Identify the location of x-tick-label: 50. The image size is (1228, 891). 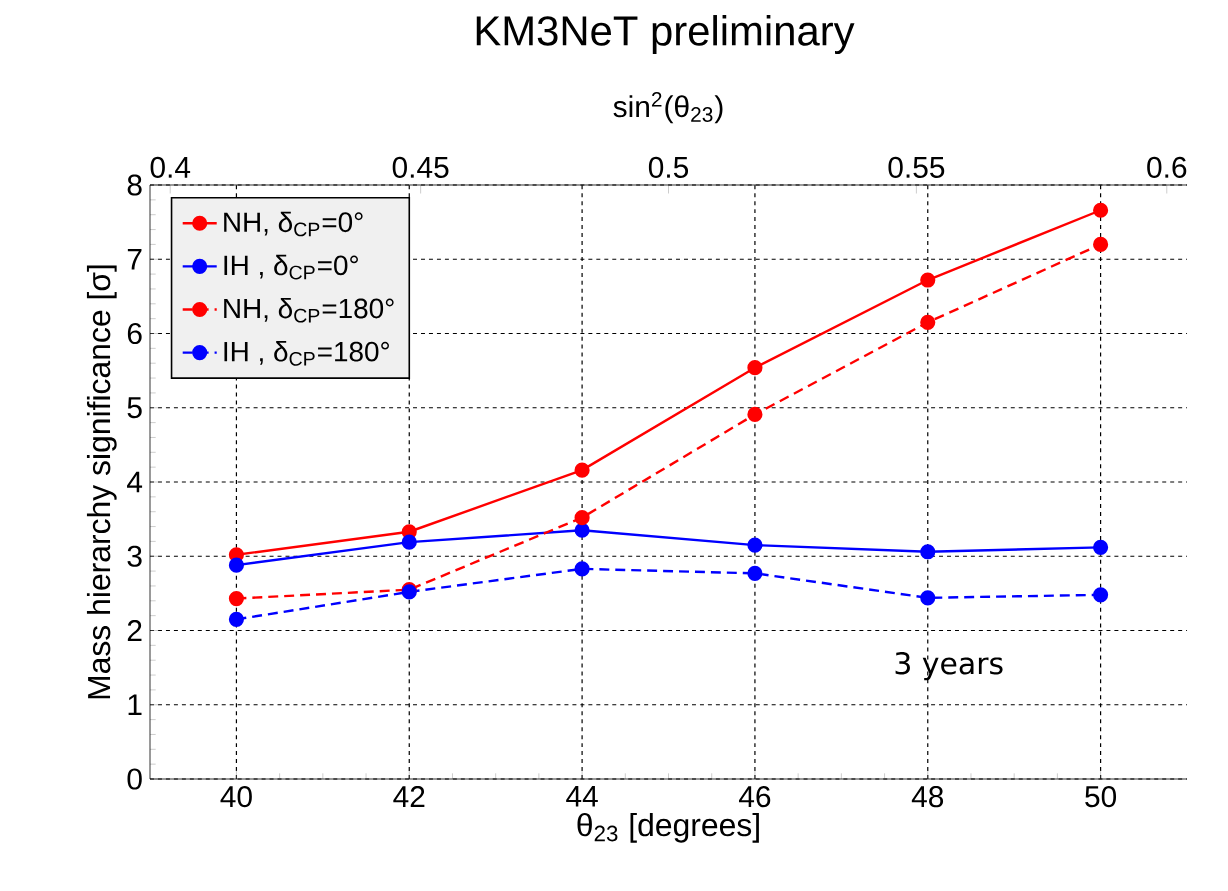
(1101, 797).